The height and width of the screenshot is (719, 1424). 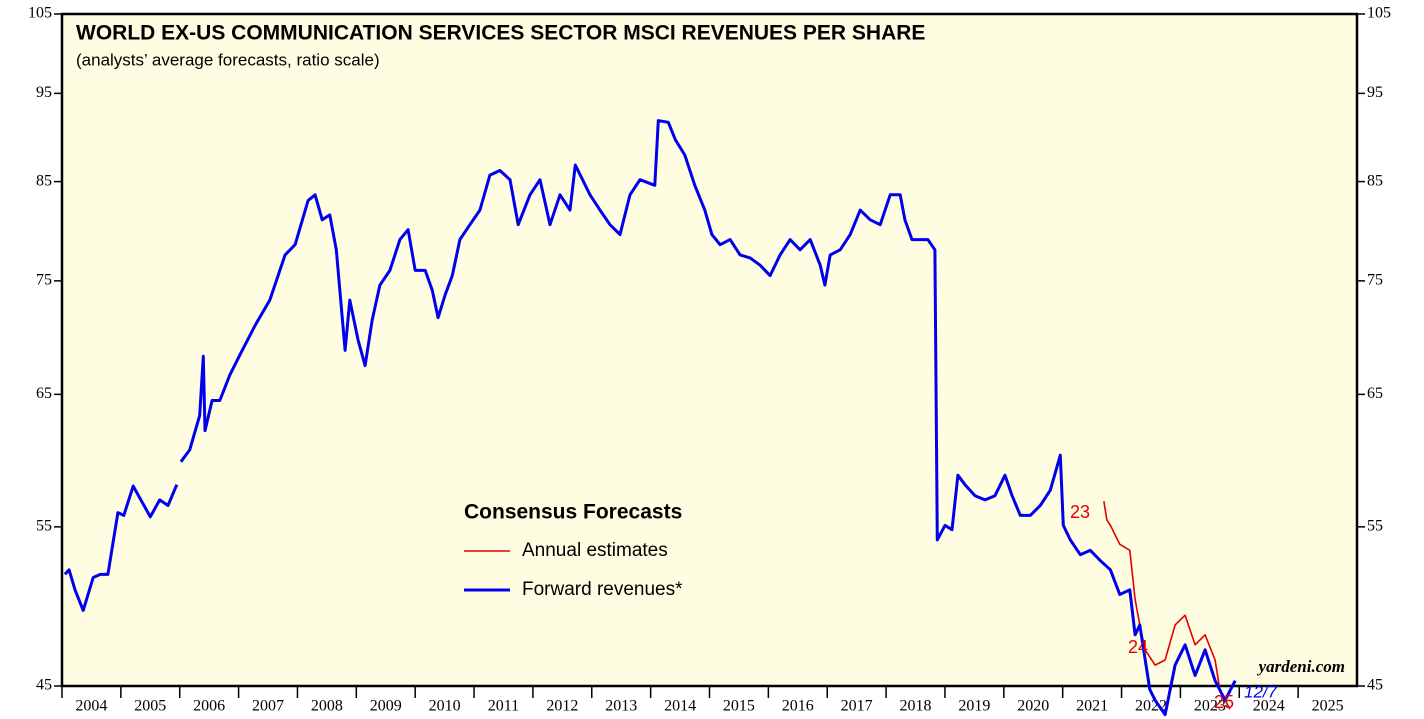 What do you see at coordinates (1151, 706) in the screenshot?
I see `x-tick-label: 2022` at bounding box center [1151, 706].